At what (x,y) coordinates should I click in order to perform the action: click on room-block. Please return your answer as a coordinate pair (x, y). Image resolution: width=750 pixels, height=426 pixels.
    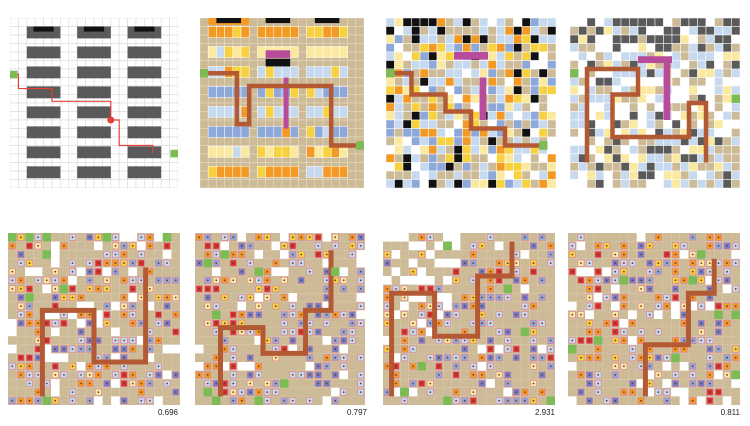
    Looking at the image, I should click on (94, 172).